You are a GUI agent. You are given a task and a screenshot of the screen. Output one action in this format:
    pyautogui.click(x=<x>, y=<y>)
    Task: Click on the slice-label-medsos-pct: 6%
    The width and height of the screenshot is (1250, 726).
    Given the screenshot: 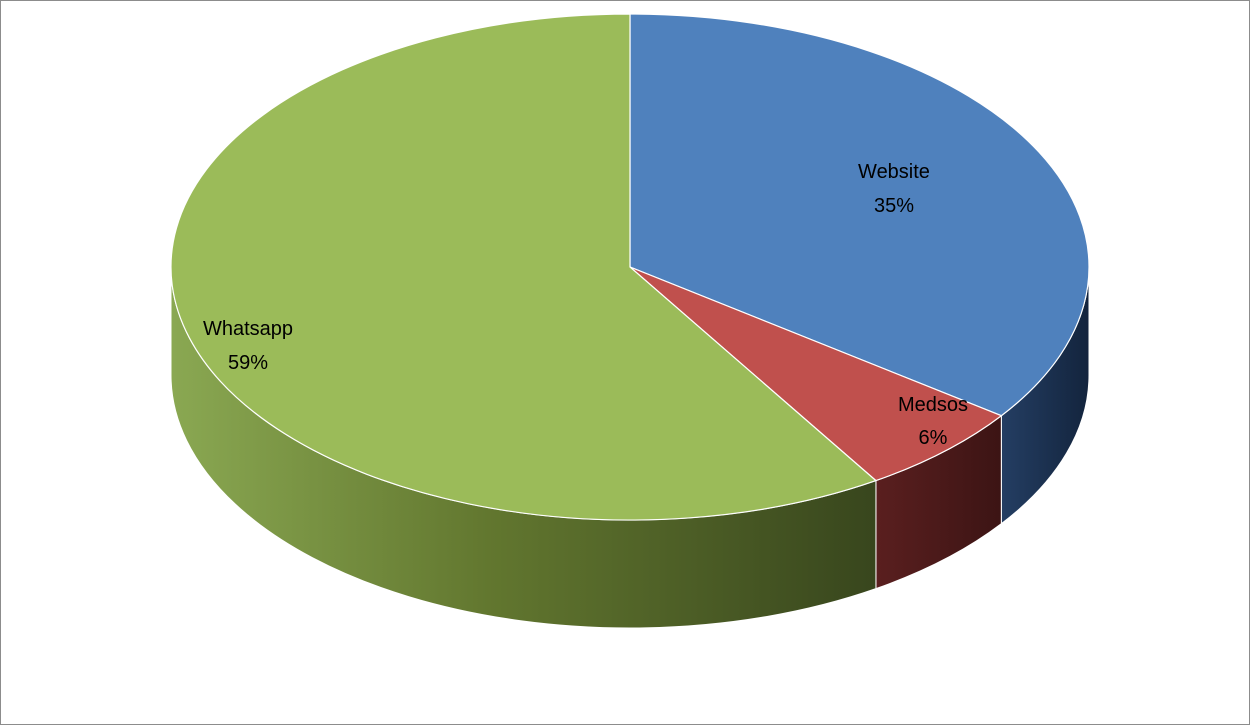 What is the action you would take?
    pyautogui.click(x=933, y=438)
    